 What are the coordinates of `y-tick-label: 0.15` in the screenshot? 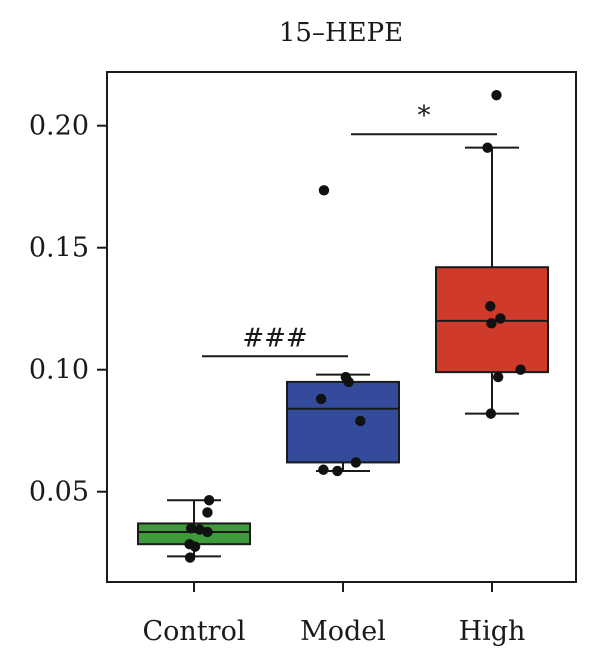 It's located at (59, 248).